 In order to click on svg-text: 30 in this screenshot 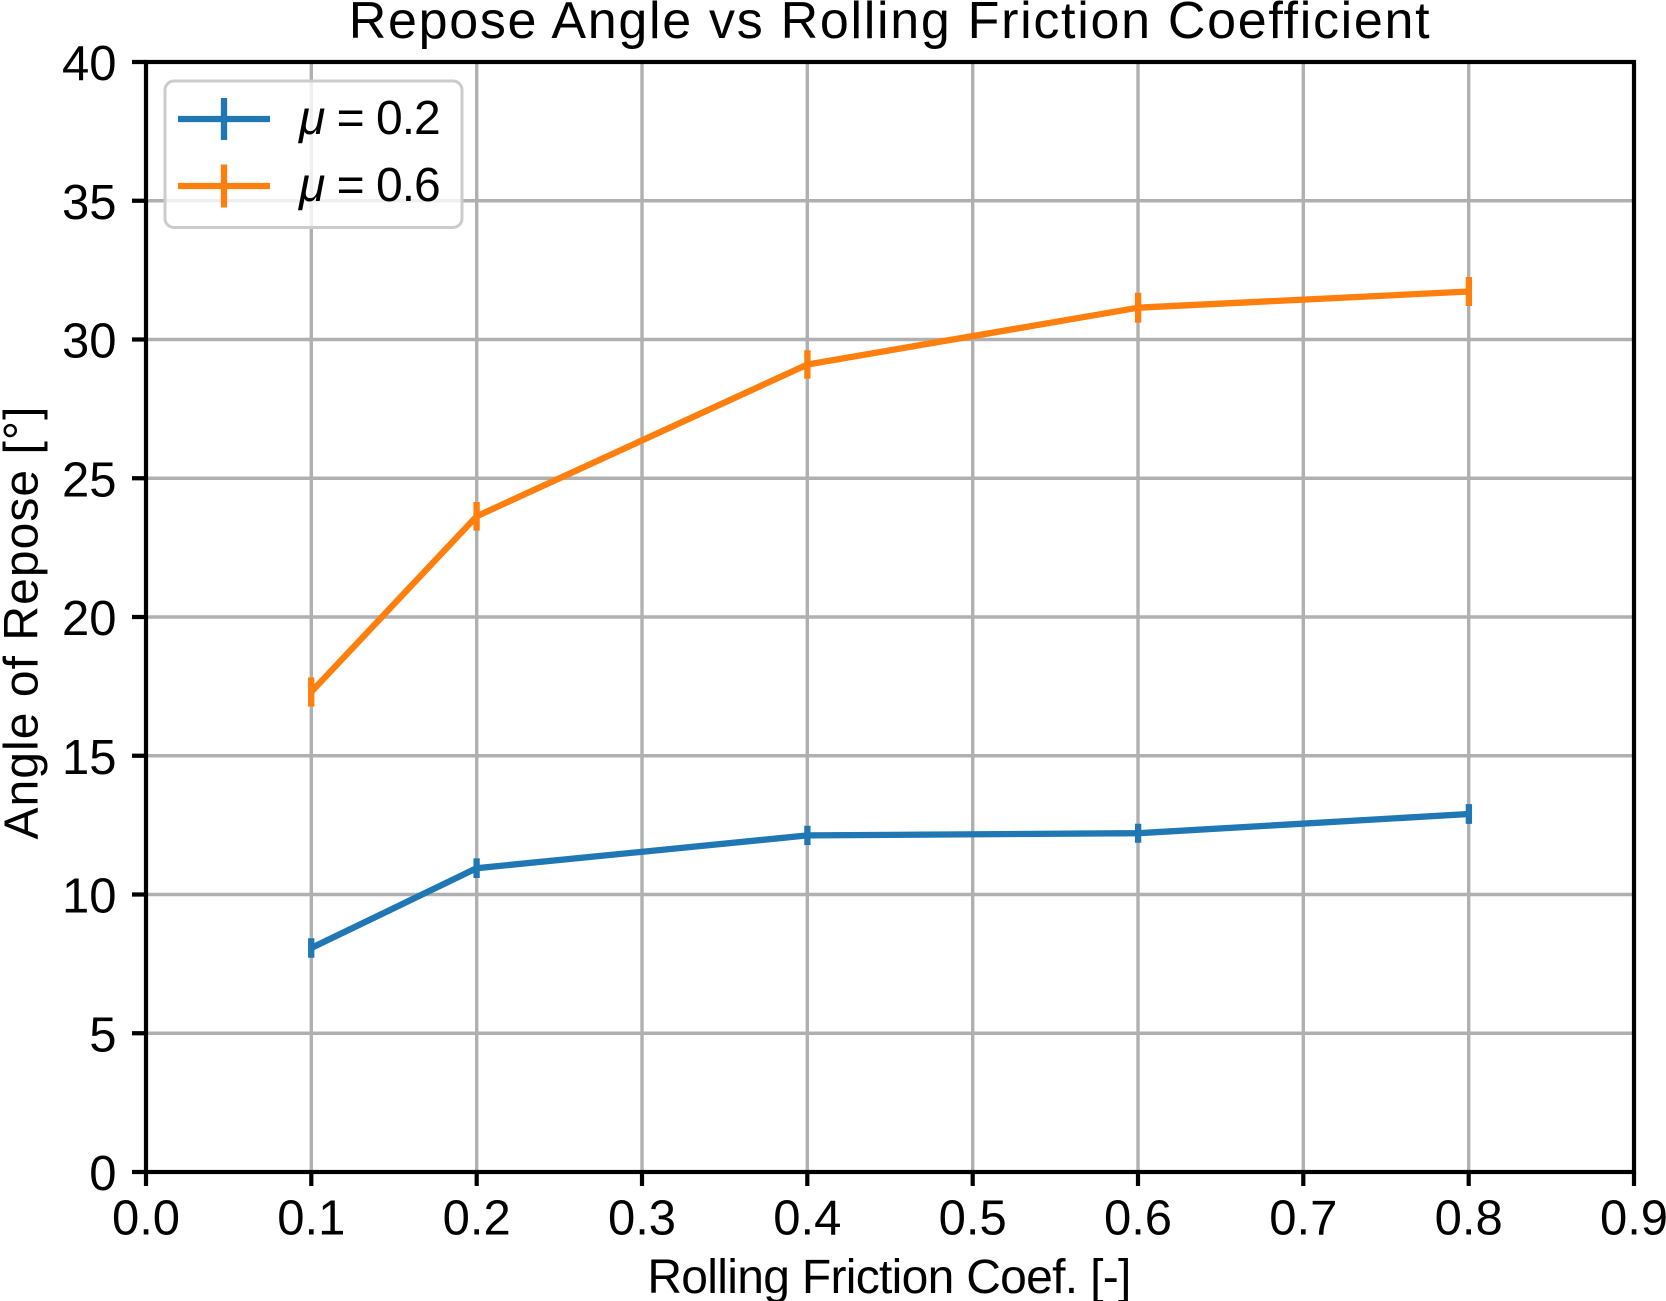, I will do `click(89, 342)`.